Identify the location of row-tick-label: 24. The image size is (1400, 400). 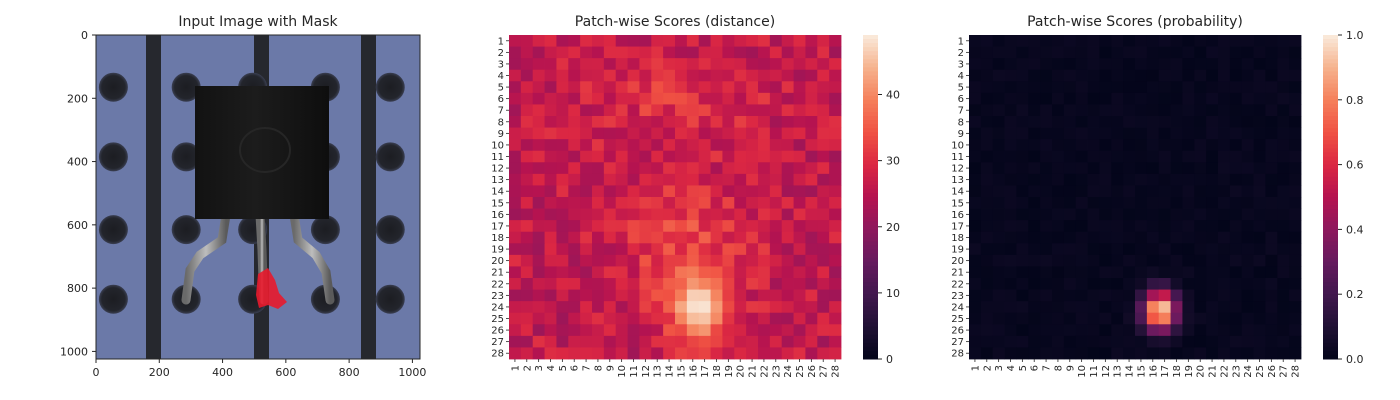
(497, 307).